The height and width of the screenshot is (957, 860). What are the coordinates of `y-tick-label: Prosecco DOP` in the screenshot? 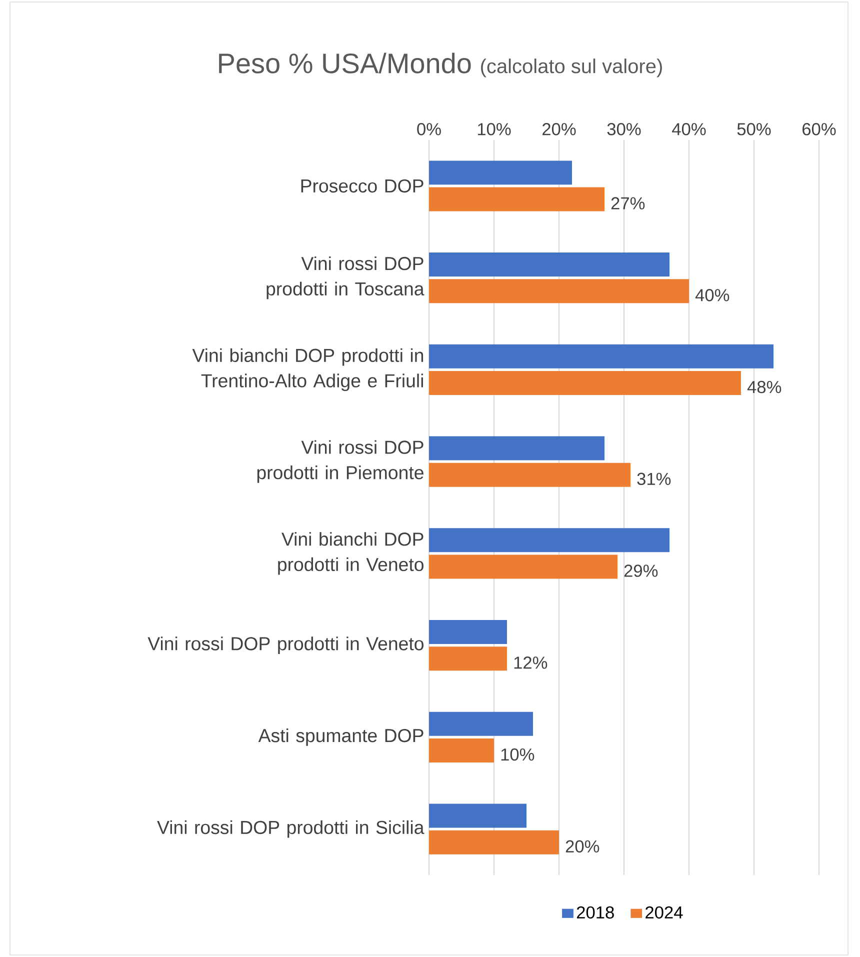 It's located at (362, 186).